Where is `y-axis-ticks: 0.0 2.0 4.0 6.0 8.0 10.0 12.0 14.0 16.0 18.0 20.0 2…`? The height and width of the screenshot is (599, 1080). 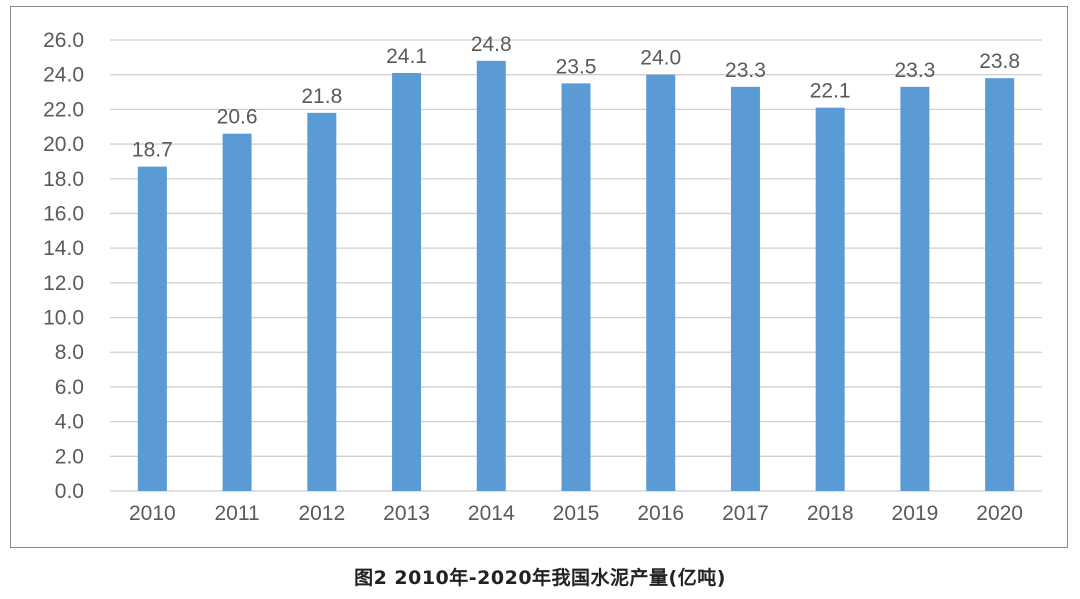 y-axis-ticks: 0.0 2.0 4.0 6.0 8.0 10.0 12.0 14.0 16.0 18.0 20.0 2… is located at coordinates (63, 266).